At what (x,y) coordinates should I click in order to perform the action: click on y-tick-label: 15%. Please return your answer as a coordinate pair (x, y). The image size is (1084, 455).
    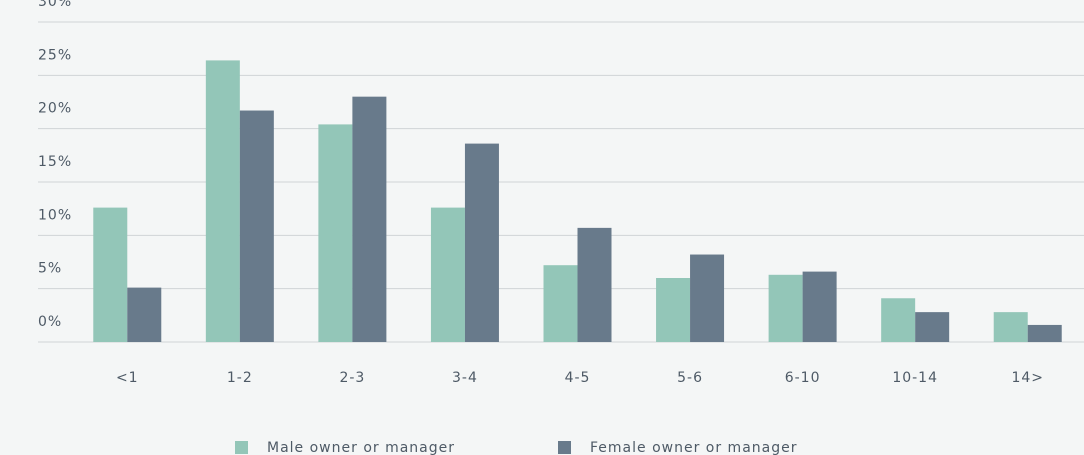
    Looking at the image, I should click on (55, 162).